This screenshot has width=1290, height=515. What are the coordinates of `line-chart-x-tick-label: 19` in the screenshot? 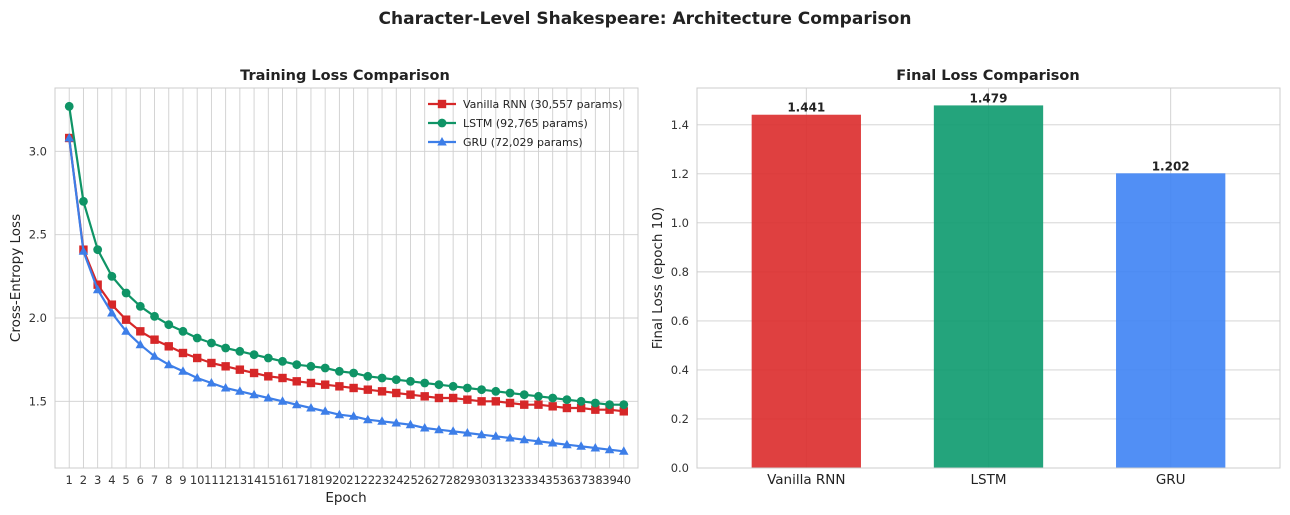 It's located at (325, 480).